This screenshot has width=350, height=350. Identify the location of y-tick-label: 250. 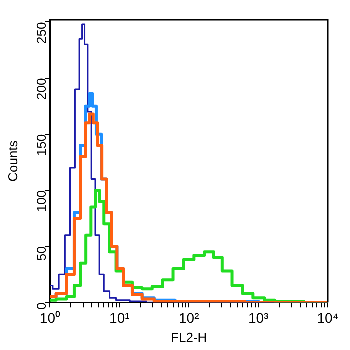
(41, 33).